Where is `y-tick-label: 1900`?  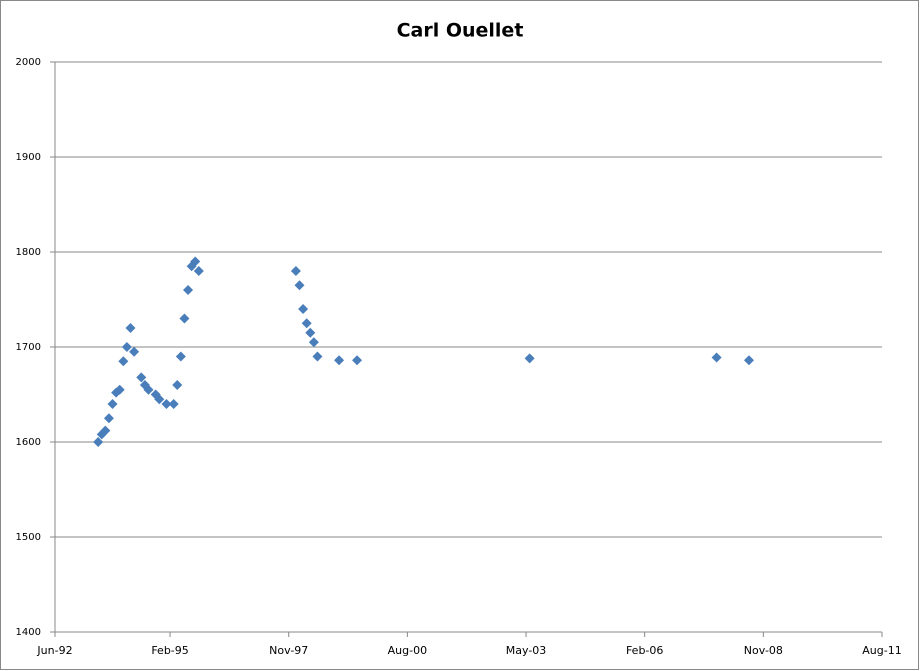
y-tick-label: 1900 is located at coordinates (28, 157).